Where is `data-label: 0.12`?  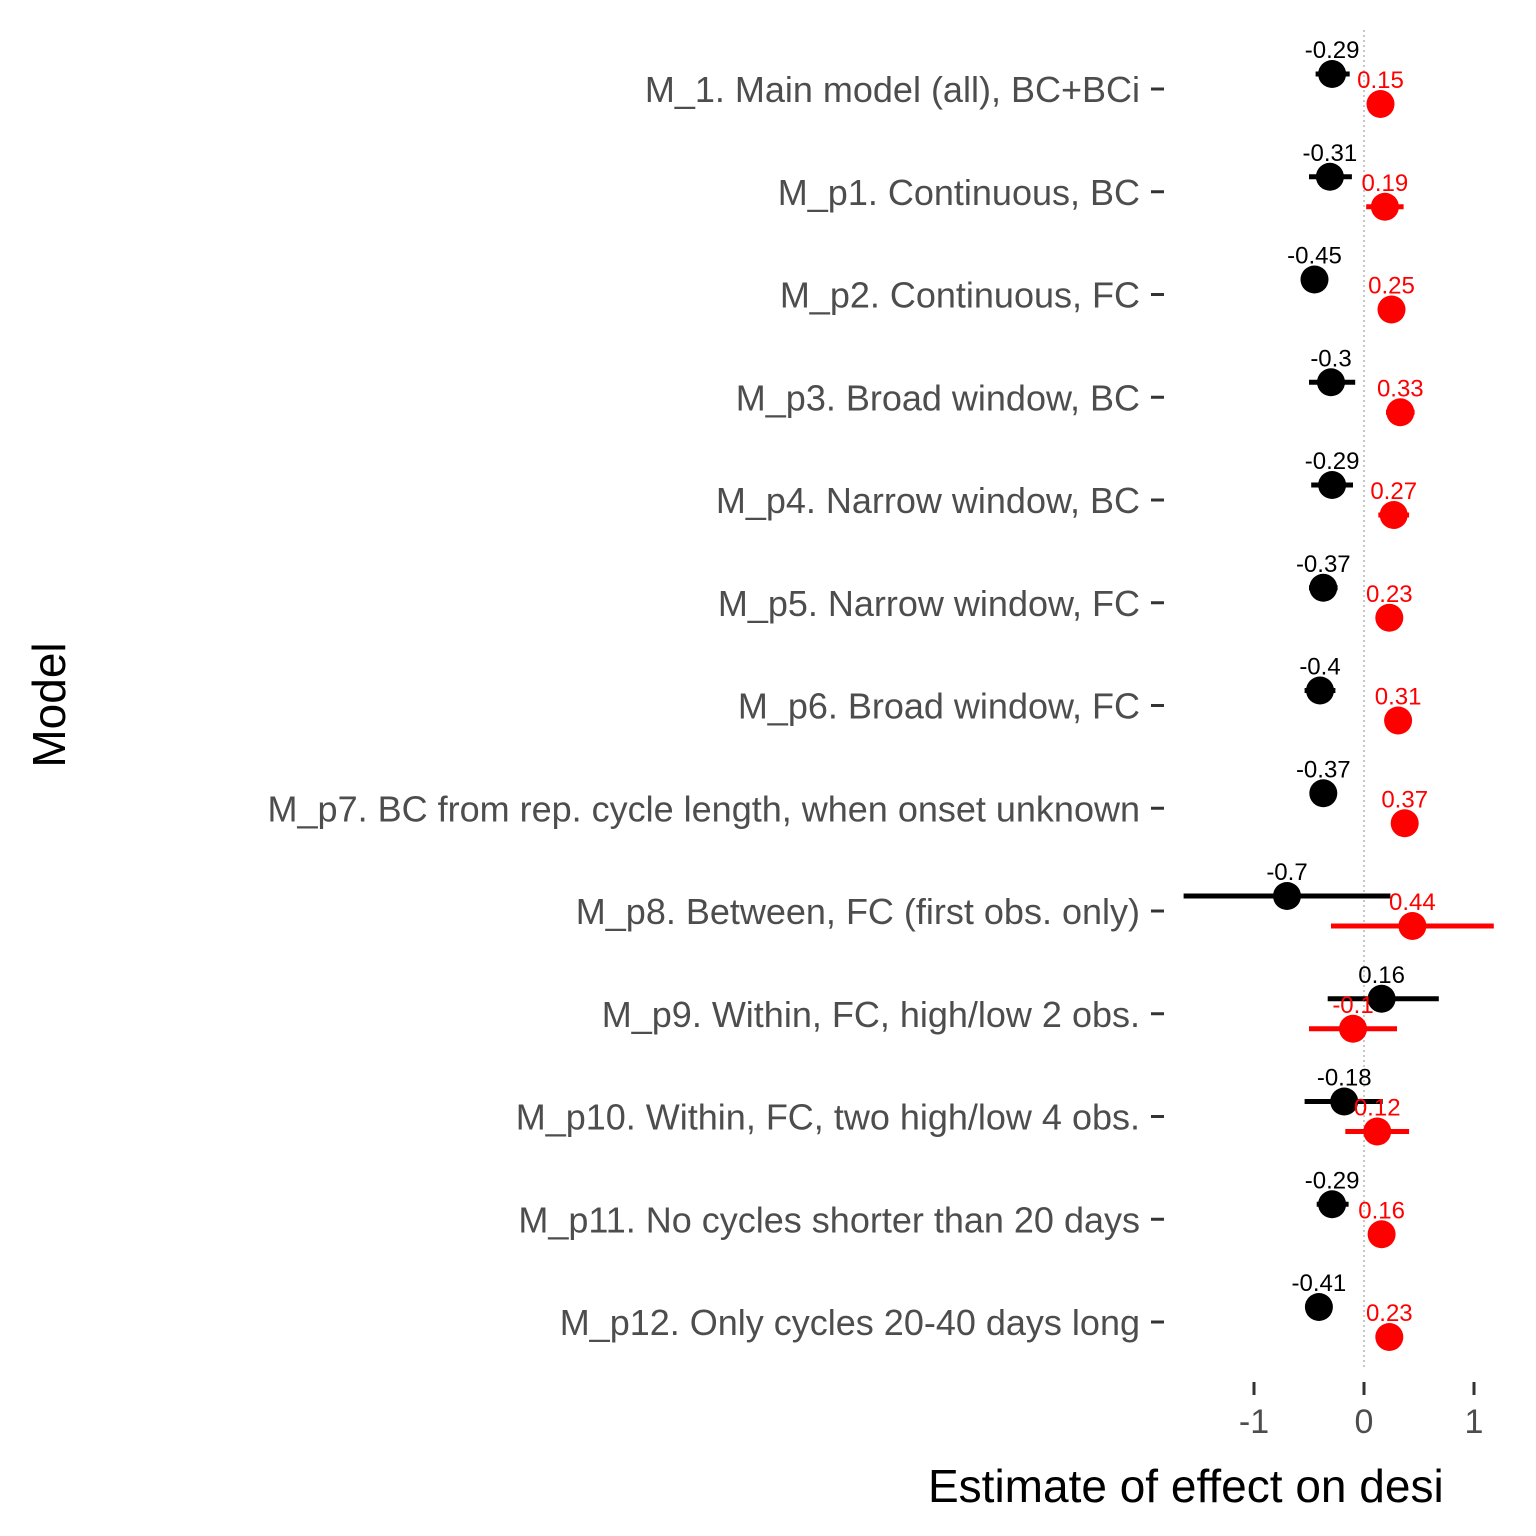 data-label: 0.12 is located at coordinates (1377, 1108).